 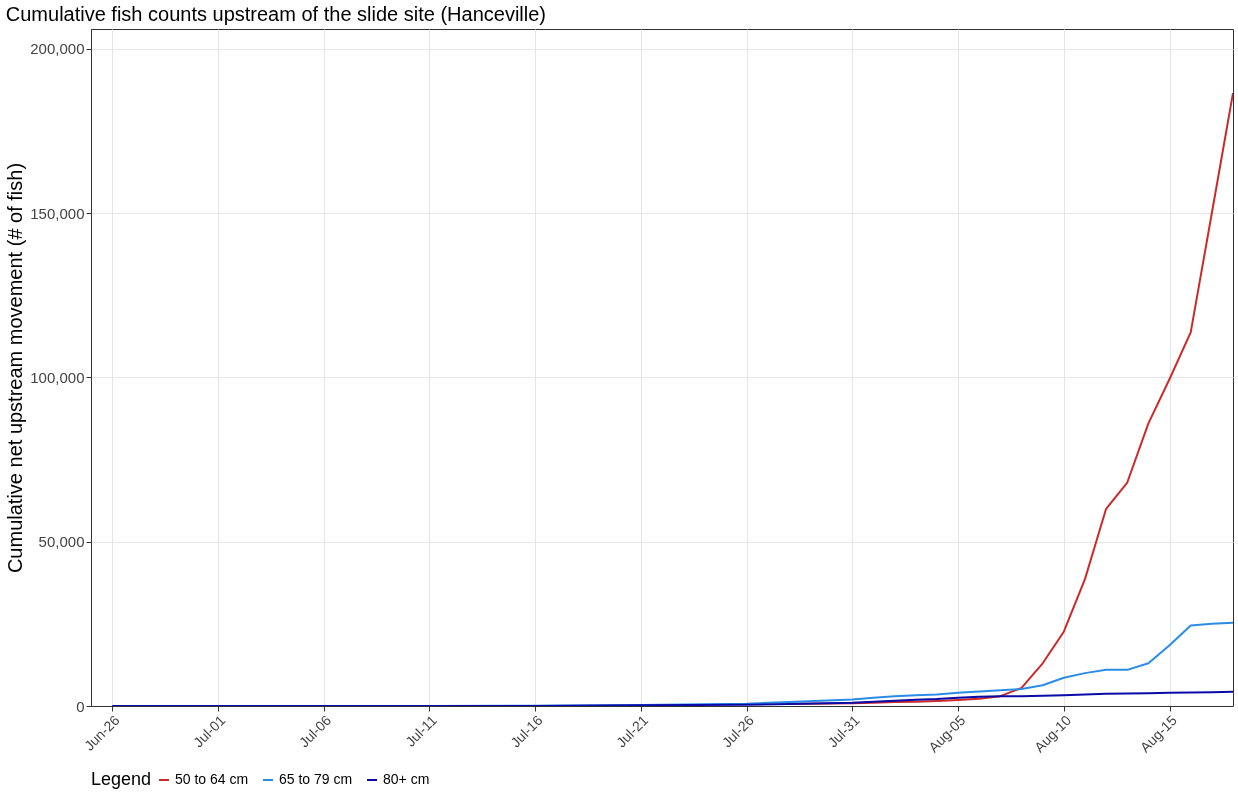 I want to click on y-tick-label: 200,000, so click(x=57, y=49).